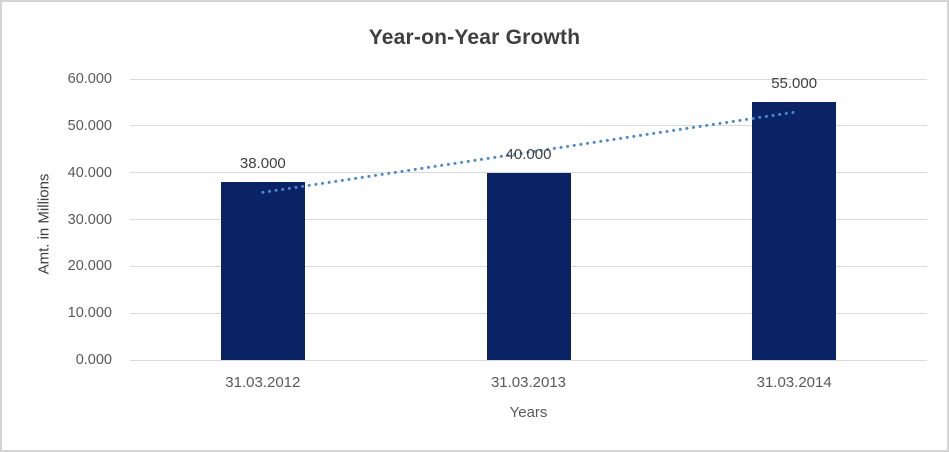 This screenshot has height=452, width=949. I want to click on y-axis-tick-label: 20.000, so click(89, 266).